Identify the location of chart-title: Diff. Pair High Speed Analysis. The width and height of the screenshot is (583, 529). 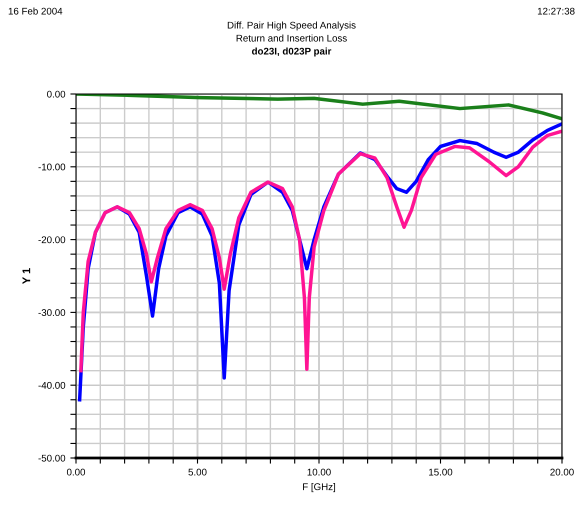
(292, 26).